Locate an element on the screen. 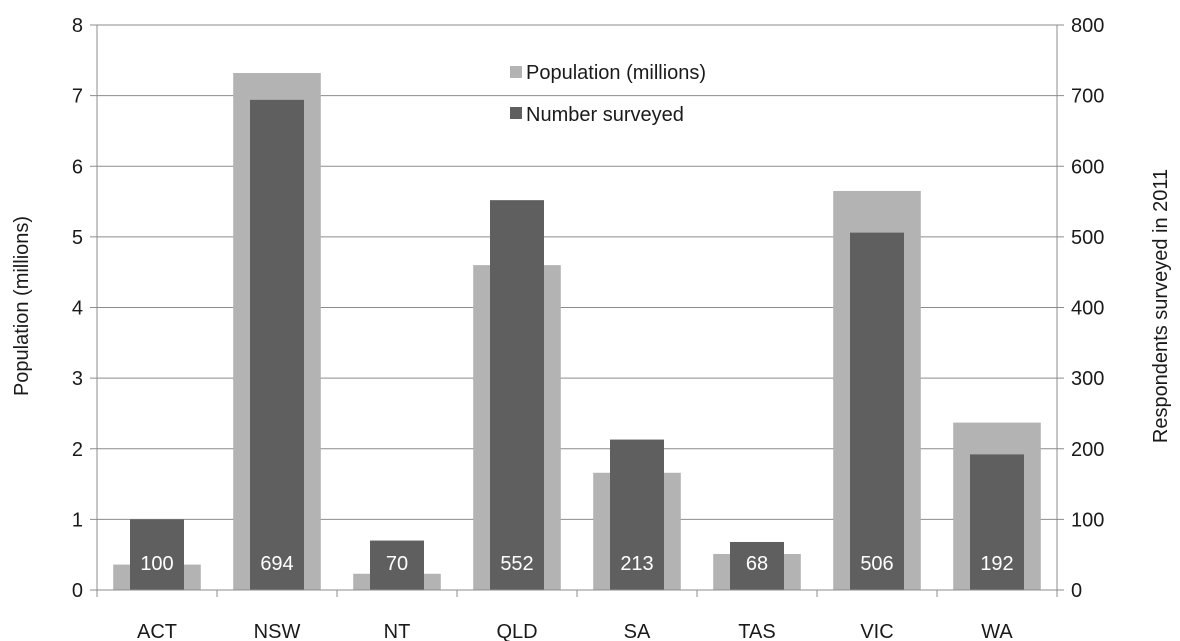  y-axis-left-tick-label: 7 is located at coordinates (77, 97).